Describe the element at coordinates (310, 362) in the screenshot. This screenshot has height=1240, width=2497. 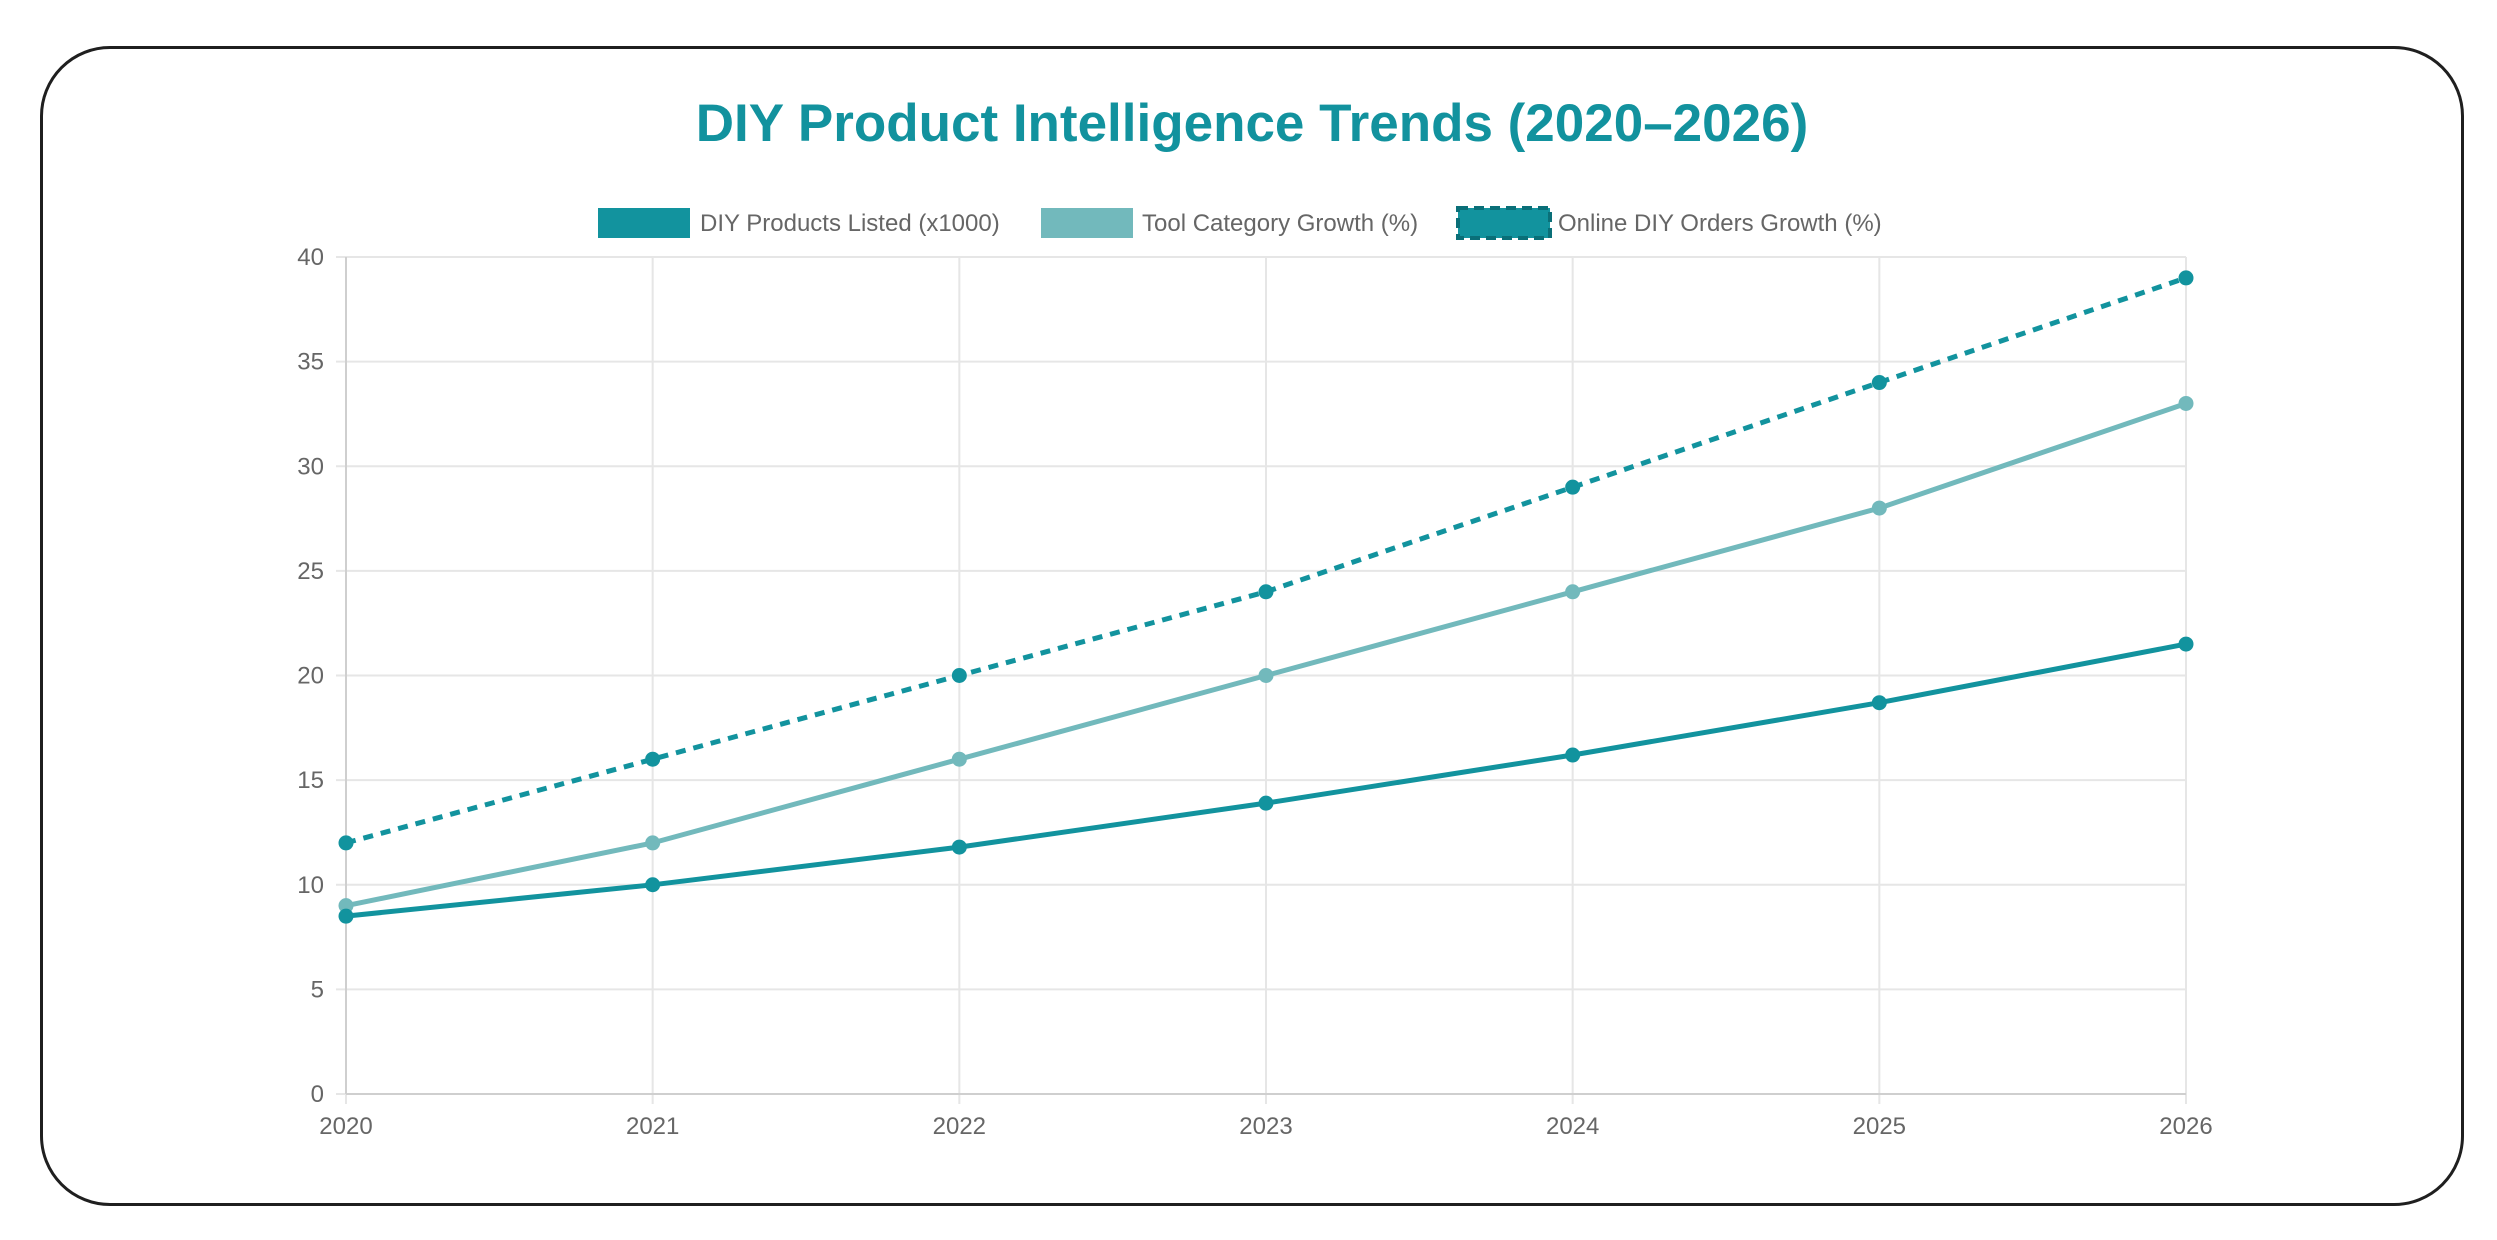
I see `y-tick-label: 35` at that location.